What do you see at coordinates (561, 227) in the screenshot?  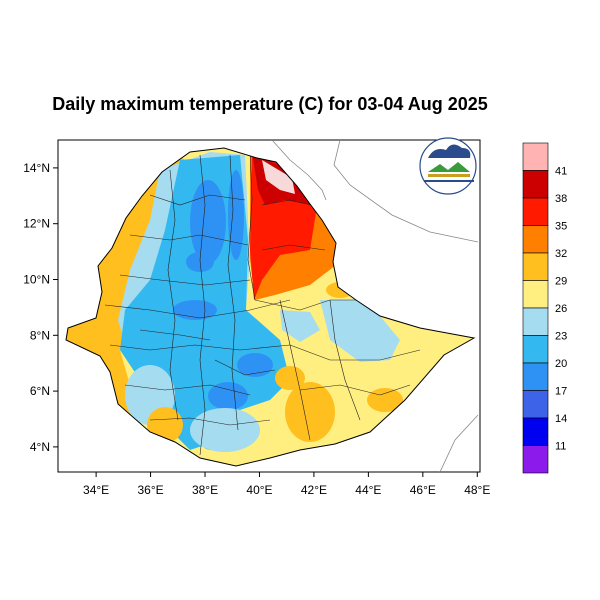 I see `colorbar-label: 35` at bounding box center [561, 227].